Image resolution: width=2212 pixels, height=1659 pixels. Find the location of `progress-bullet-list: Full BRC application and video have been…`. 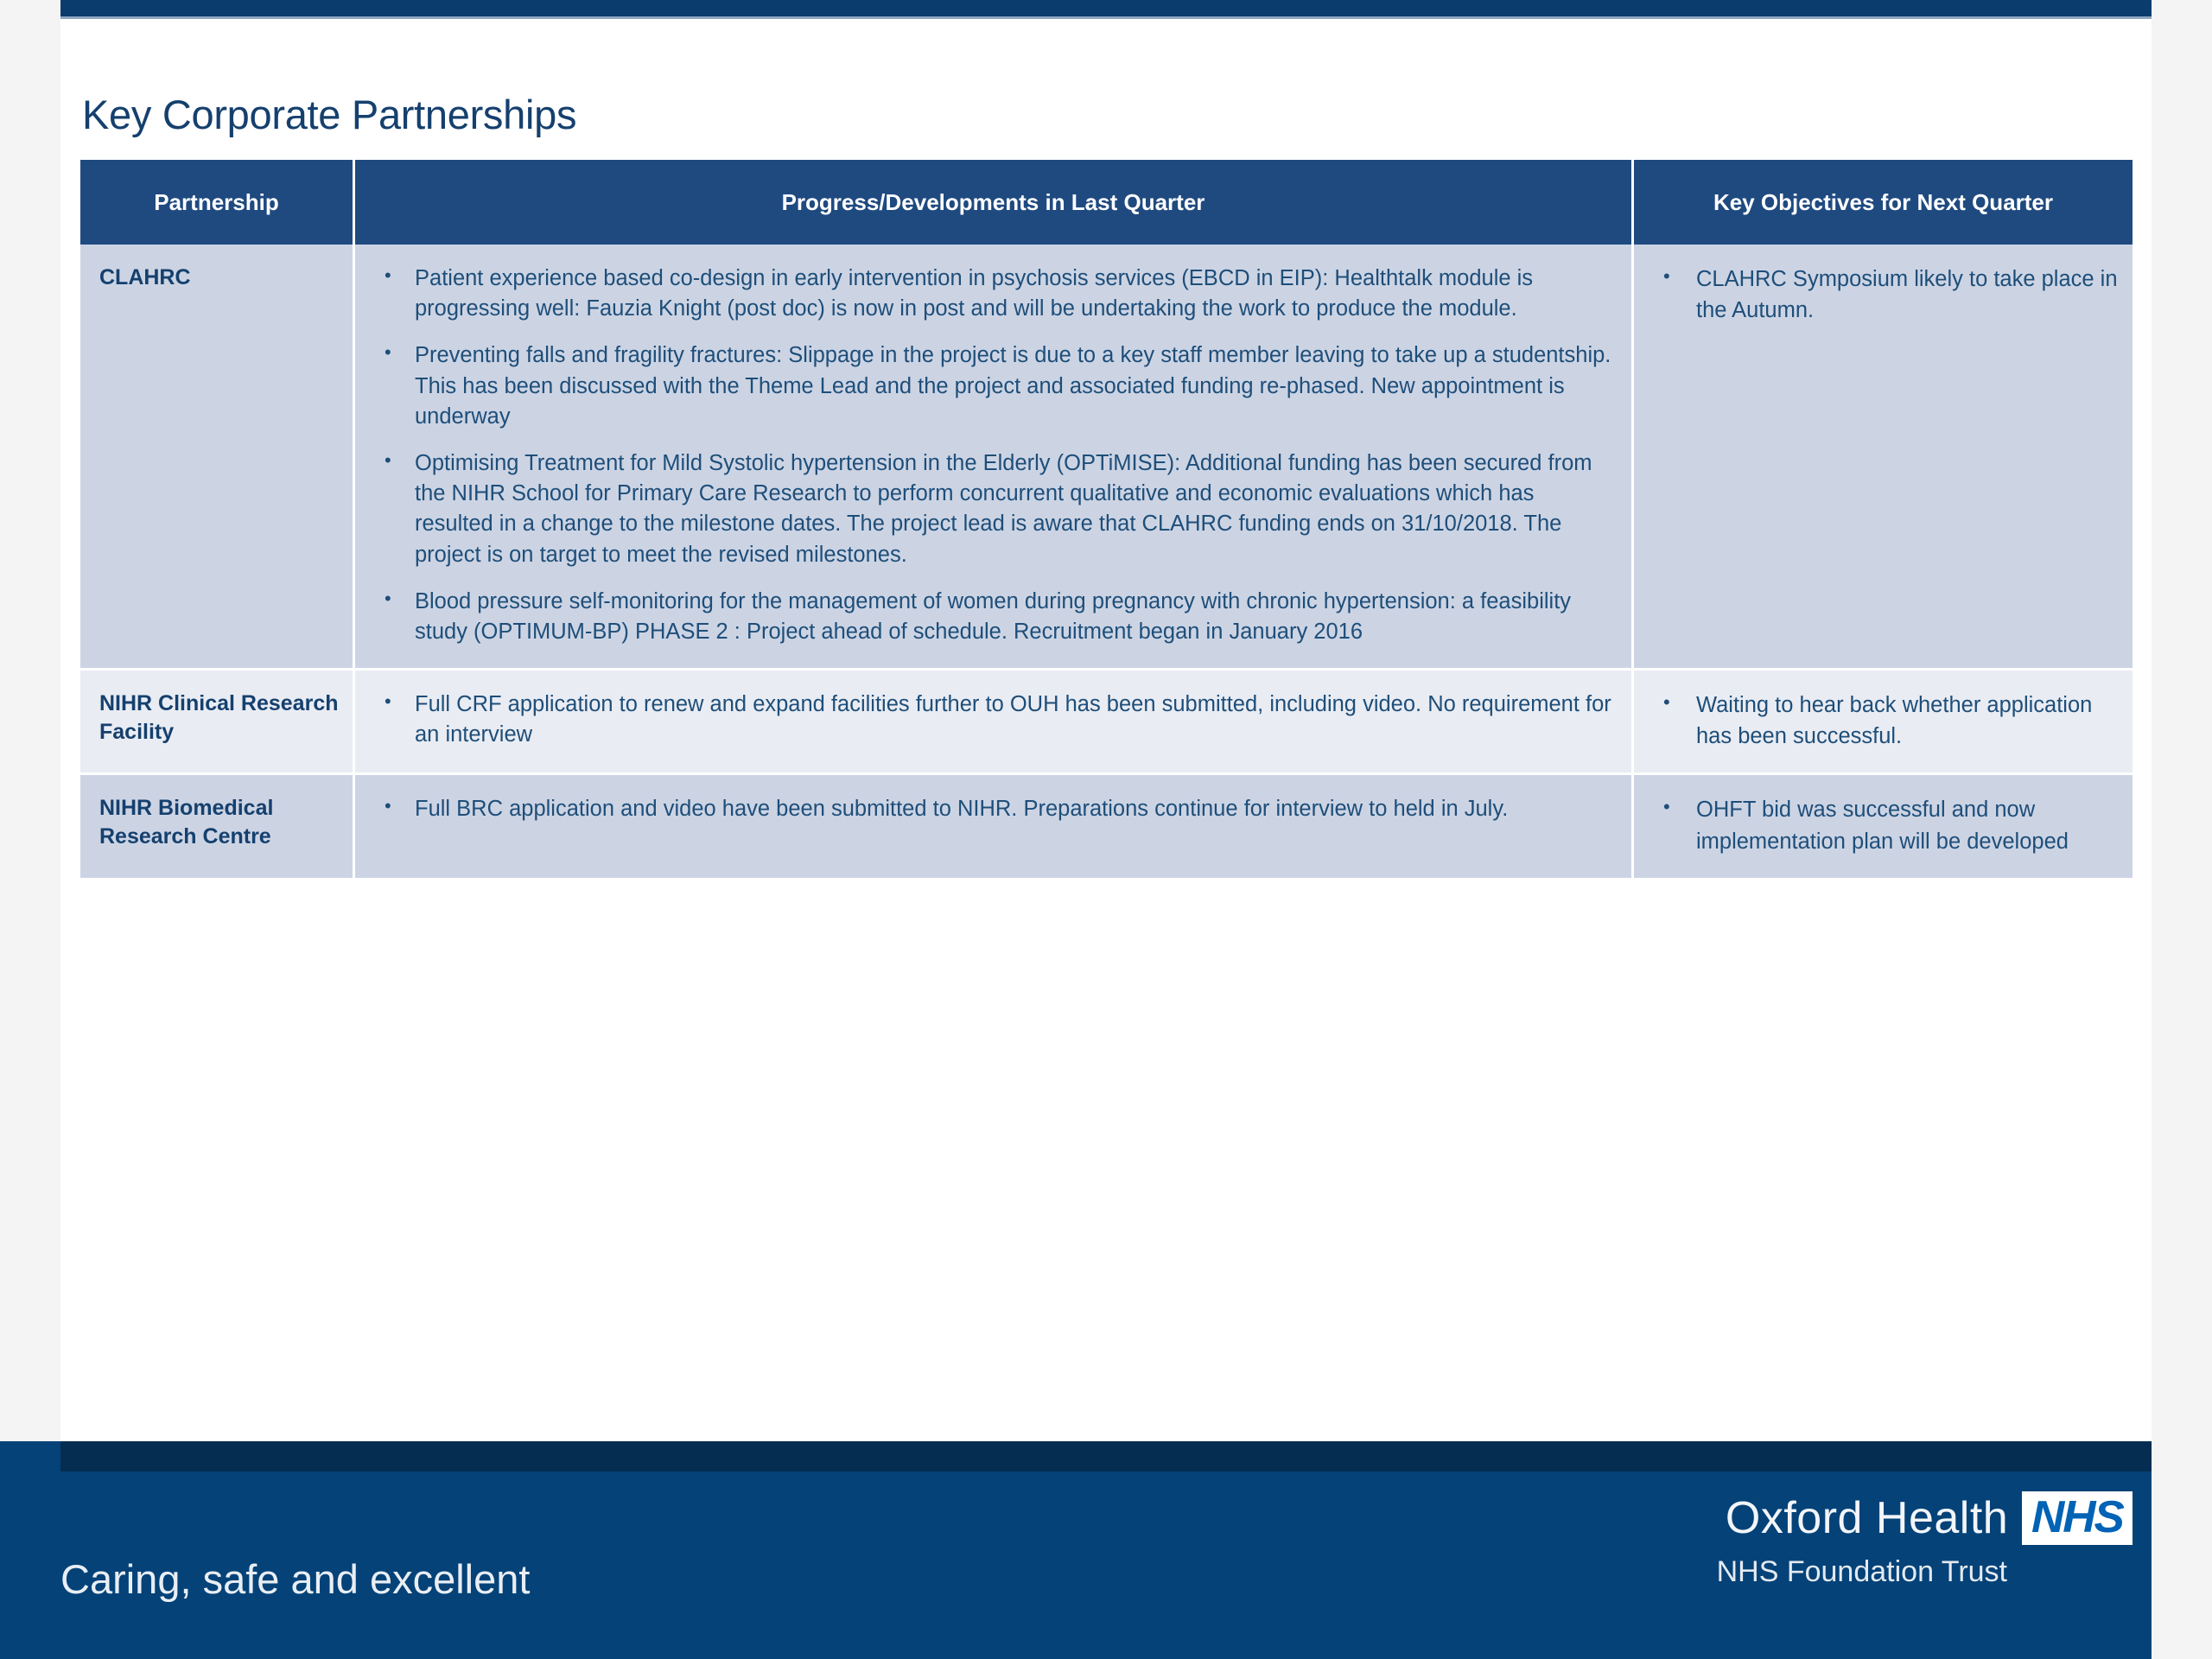

progress-bullet-list: Full BRC application and video have been… is located at coordinates (996, 808).